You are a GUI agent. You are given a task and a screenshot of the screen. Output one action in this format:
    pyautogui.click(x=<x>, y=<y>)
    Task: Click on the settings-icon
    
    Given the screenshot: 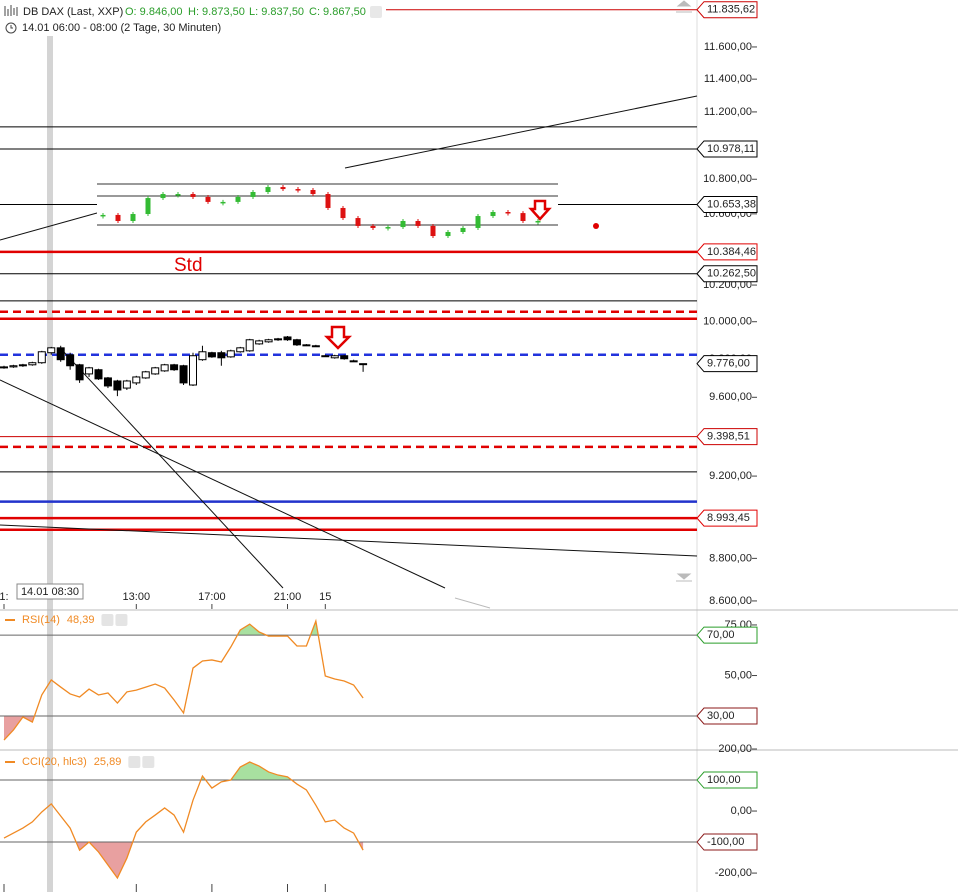 What is the action you would take?
    pyautogui.click(x=376, y=12)
    